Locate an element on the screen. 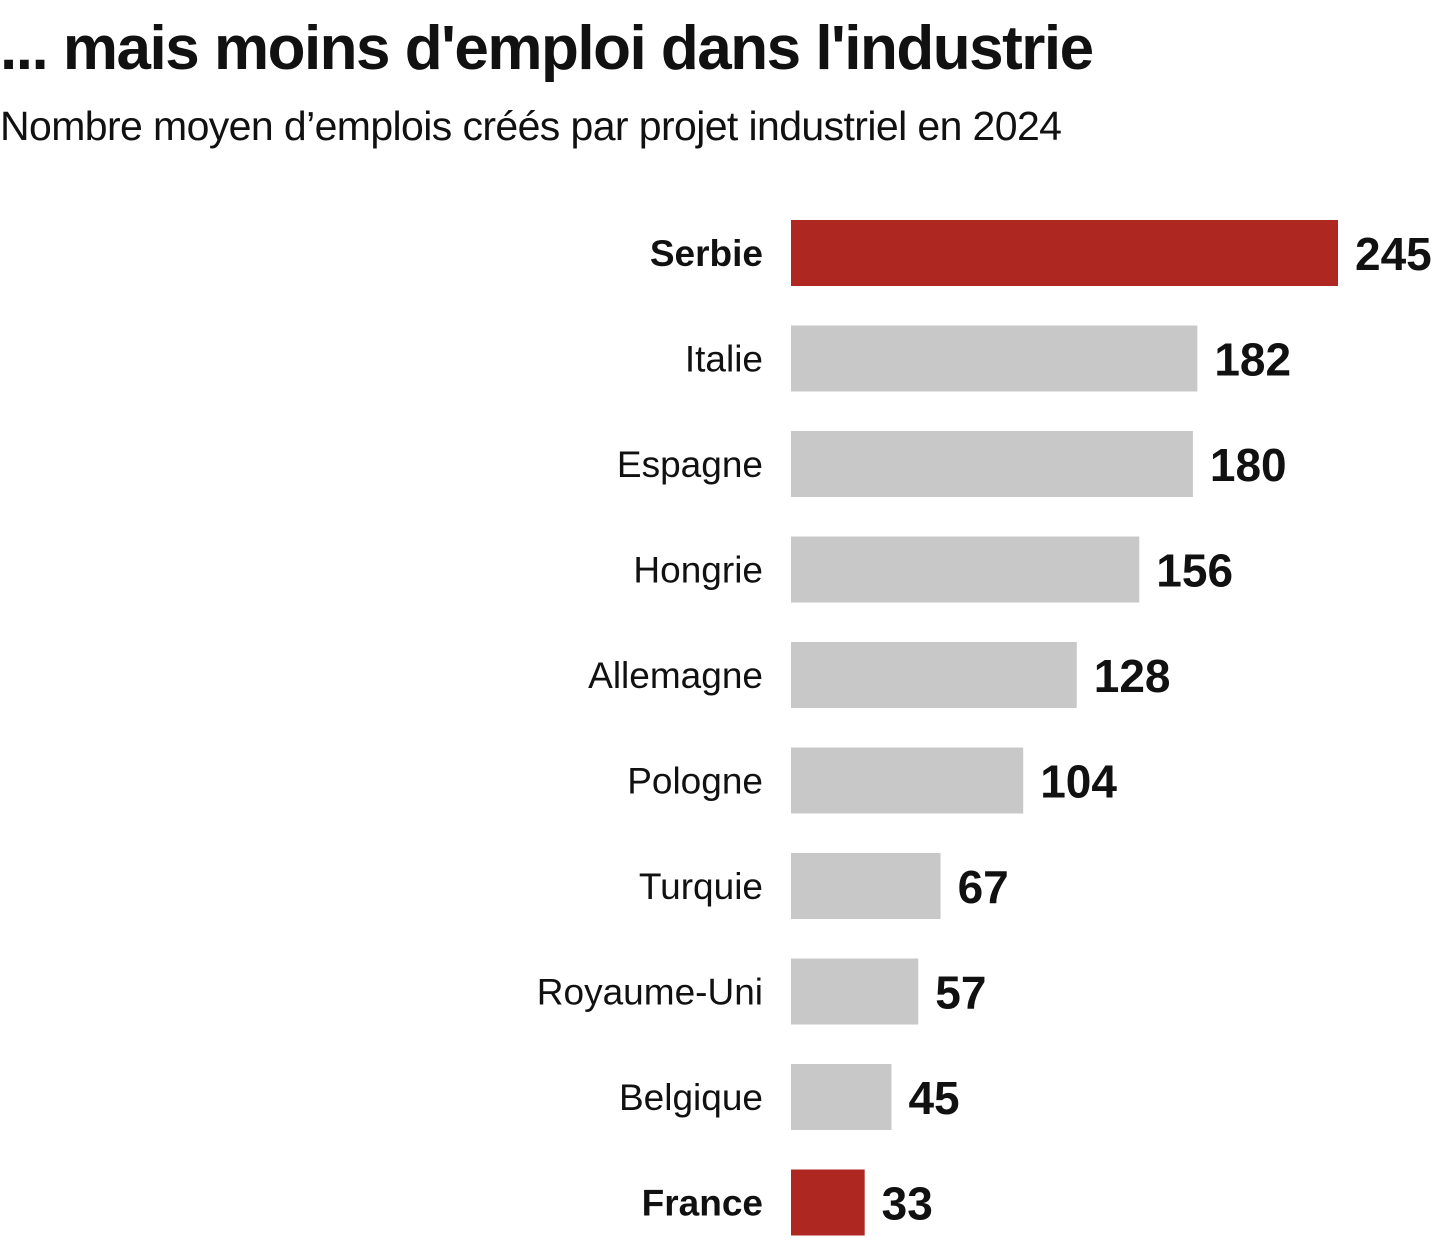 This screenshot has width=1453, height=1250. value-label-royaume-uni: 57 is located at coordinates (960, 993).